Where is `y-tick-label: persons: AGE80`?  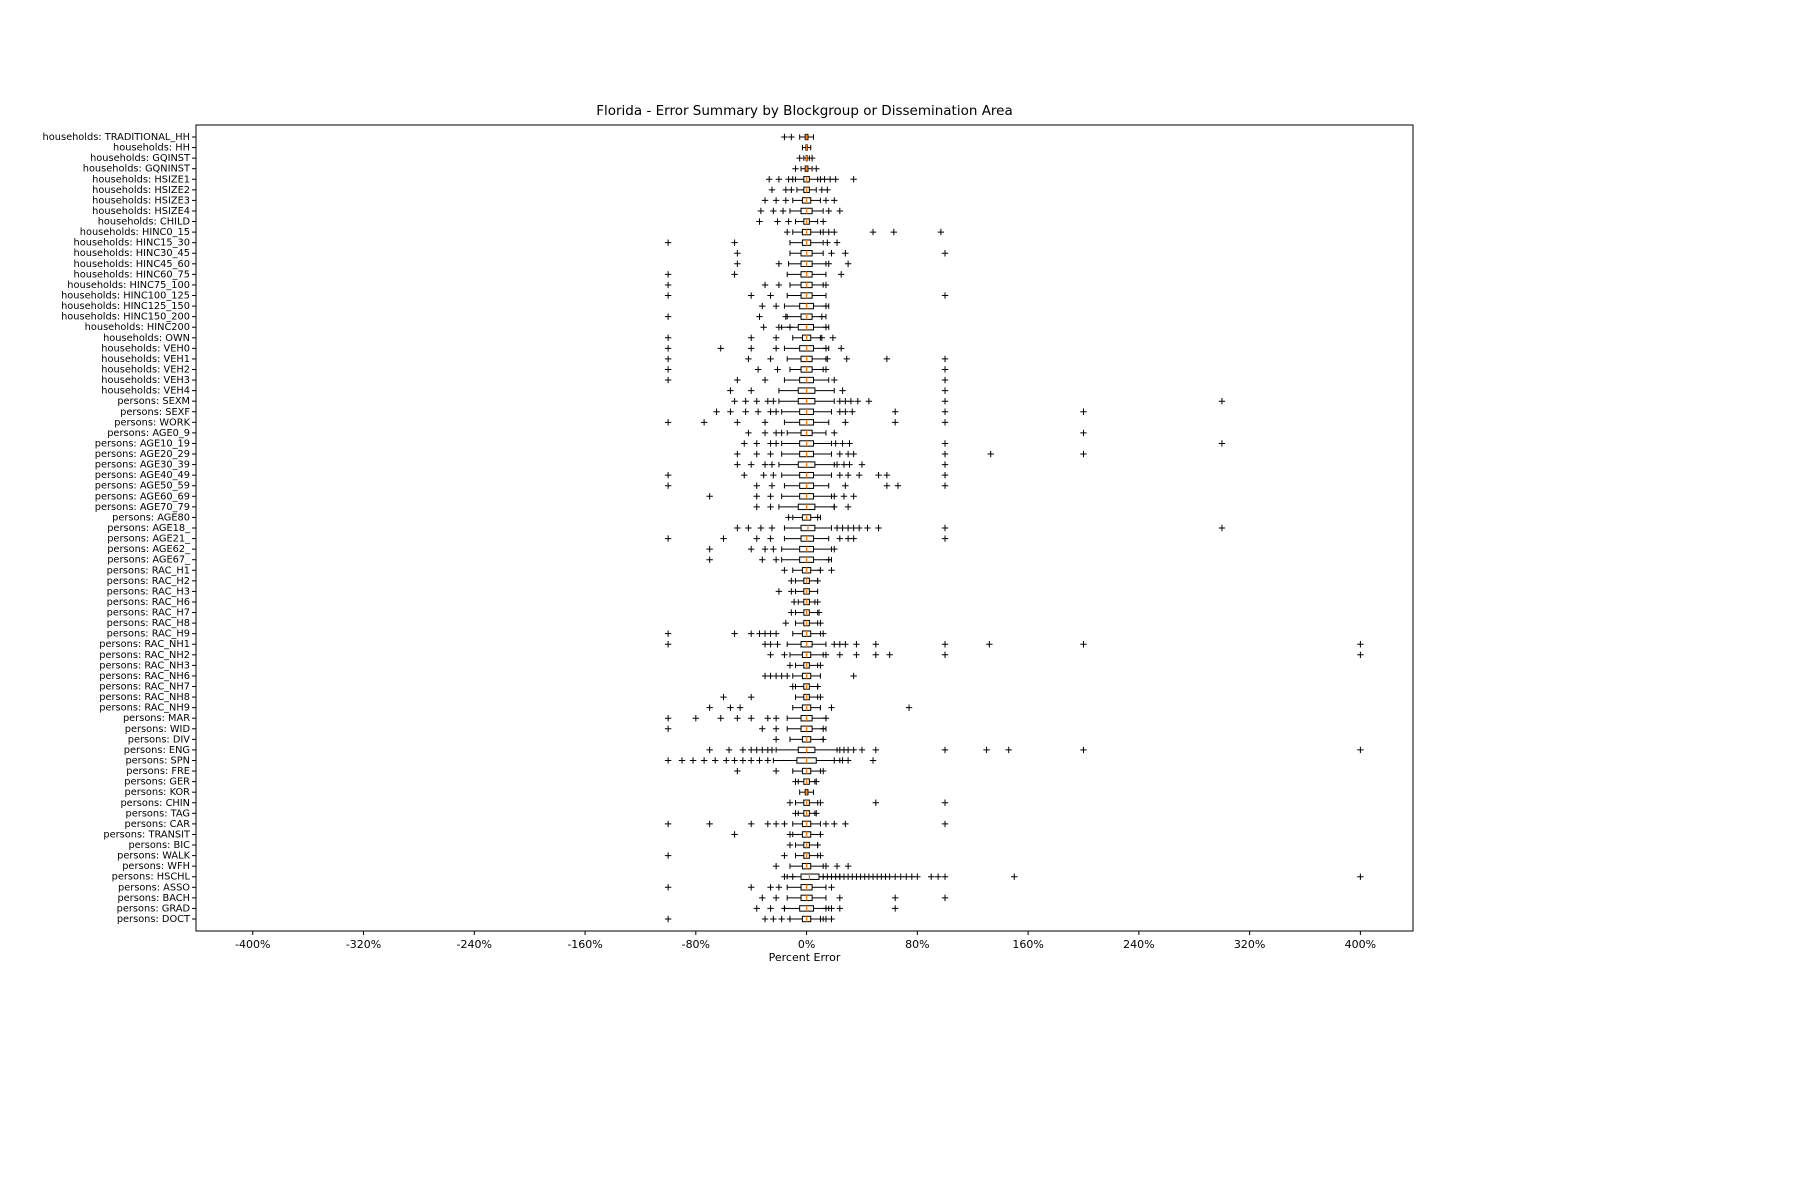
y-tick-label: persons: AGE80 is located at coordinates (151, 517).